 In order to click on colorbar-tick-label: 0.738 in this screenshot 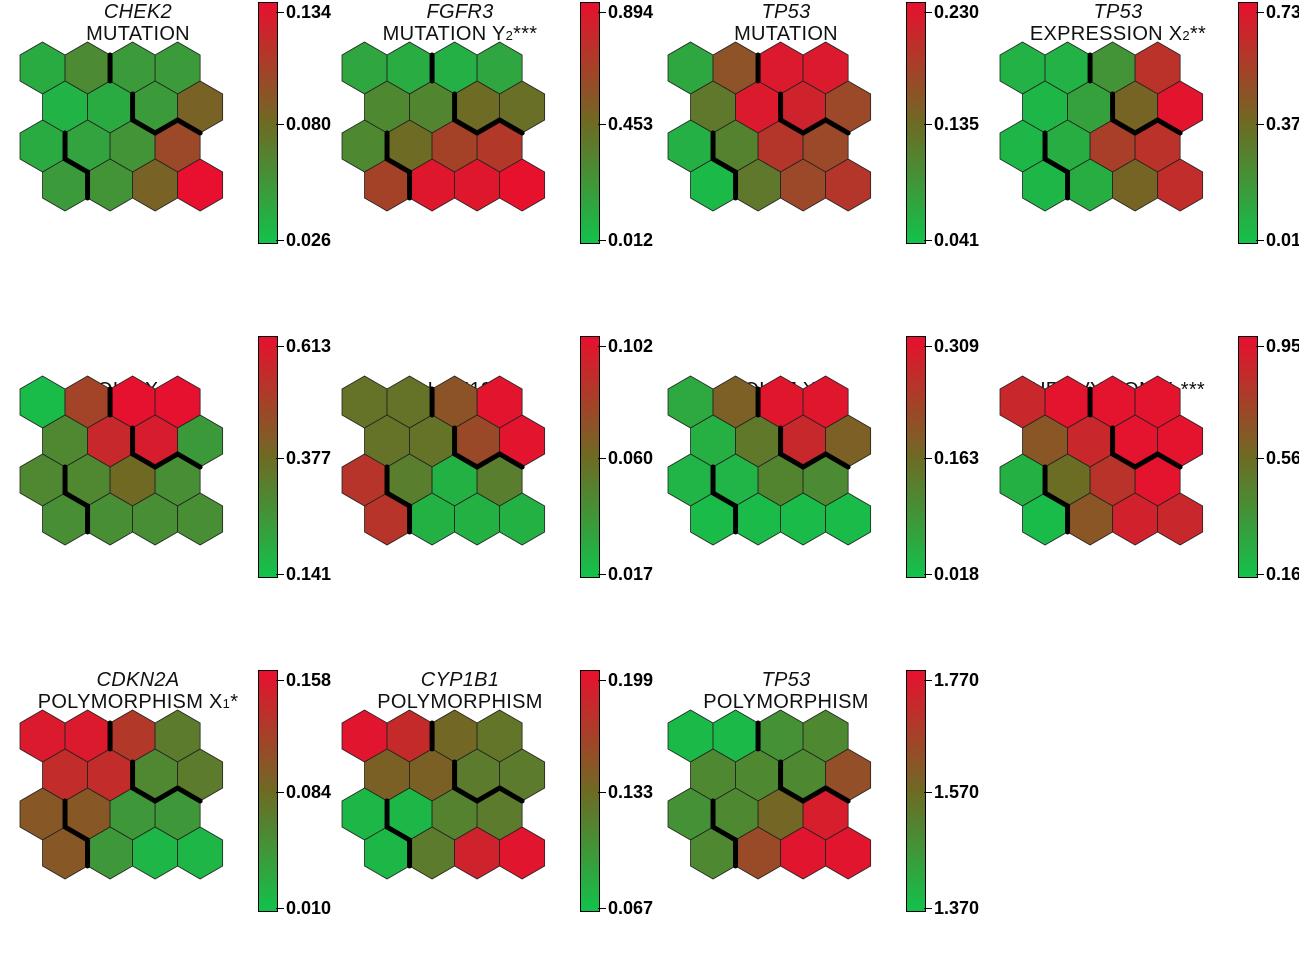, I will do `click(1282, 12)`.